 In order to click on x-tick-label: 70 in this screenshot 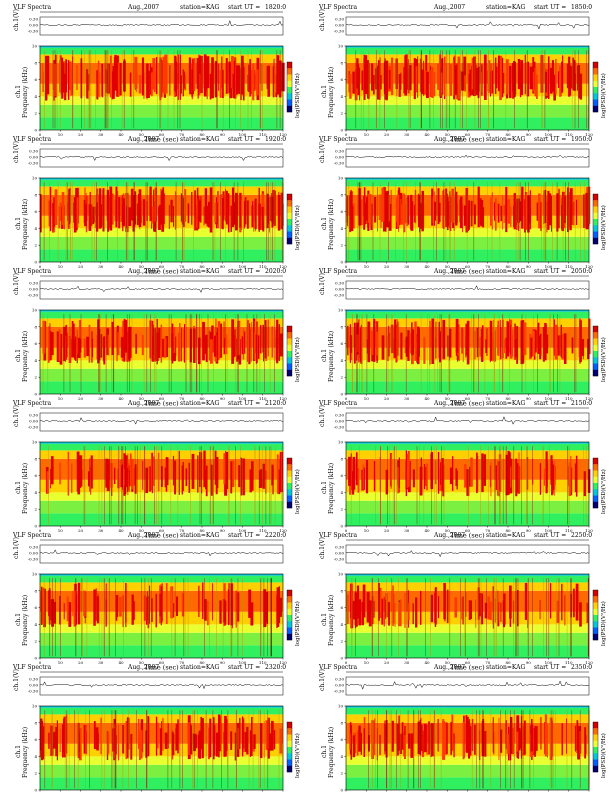, I will do `click(488, 530)`.